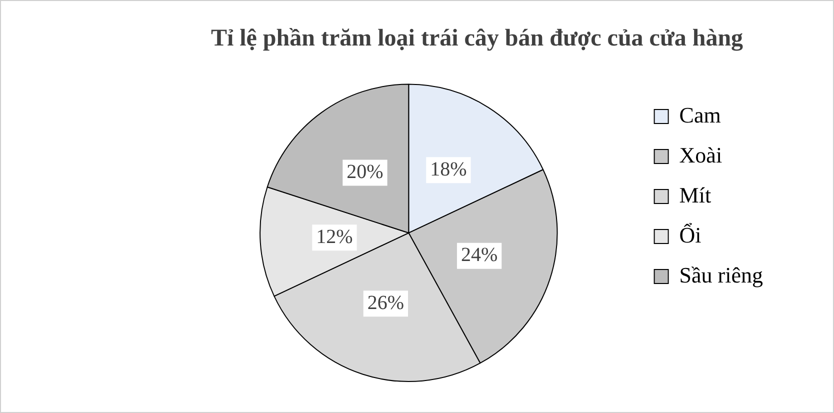  What do you see at coordinates (365, 172) in the screenshot?
I see `data-label: 20%` at bounding box center [365, 172].